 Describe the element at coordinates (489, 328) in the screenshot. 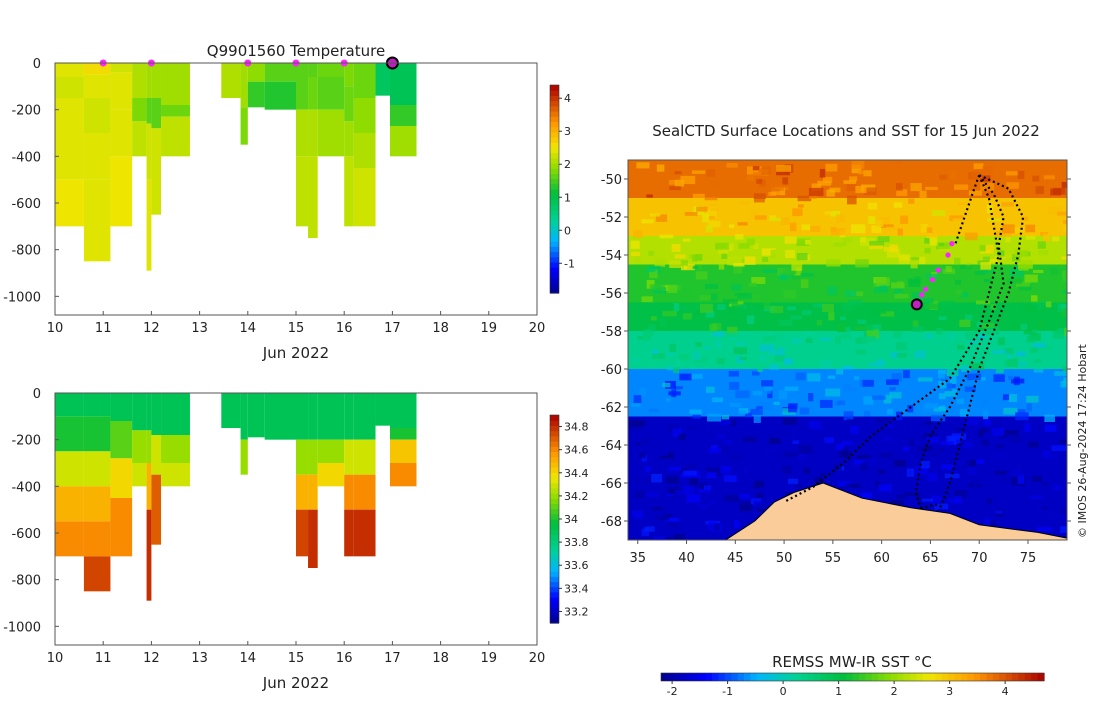

I see `x-tick-label: 19` at that location.